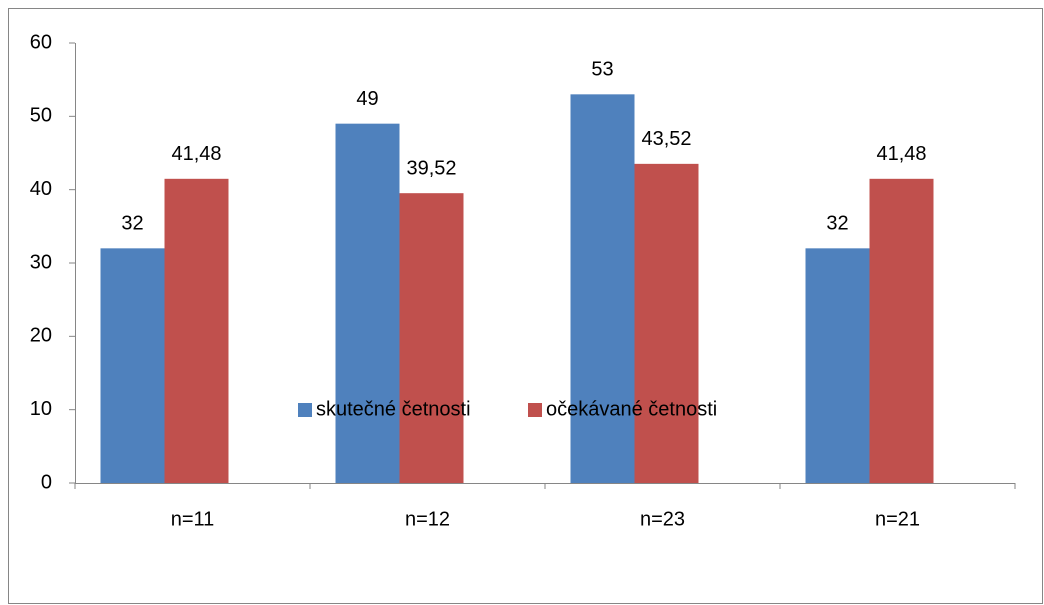 This screenshot has height=605, width=1044. I want to click on y-tick-label: 0, so click(46, 482).